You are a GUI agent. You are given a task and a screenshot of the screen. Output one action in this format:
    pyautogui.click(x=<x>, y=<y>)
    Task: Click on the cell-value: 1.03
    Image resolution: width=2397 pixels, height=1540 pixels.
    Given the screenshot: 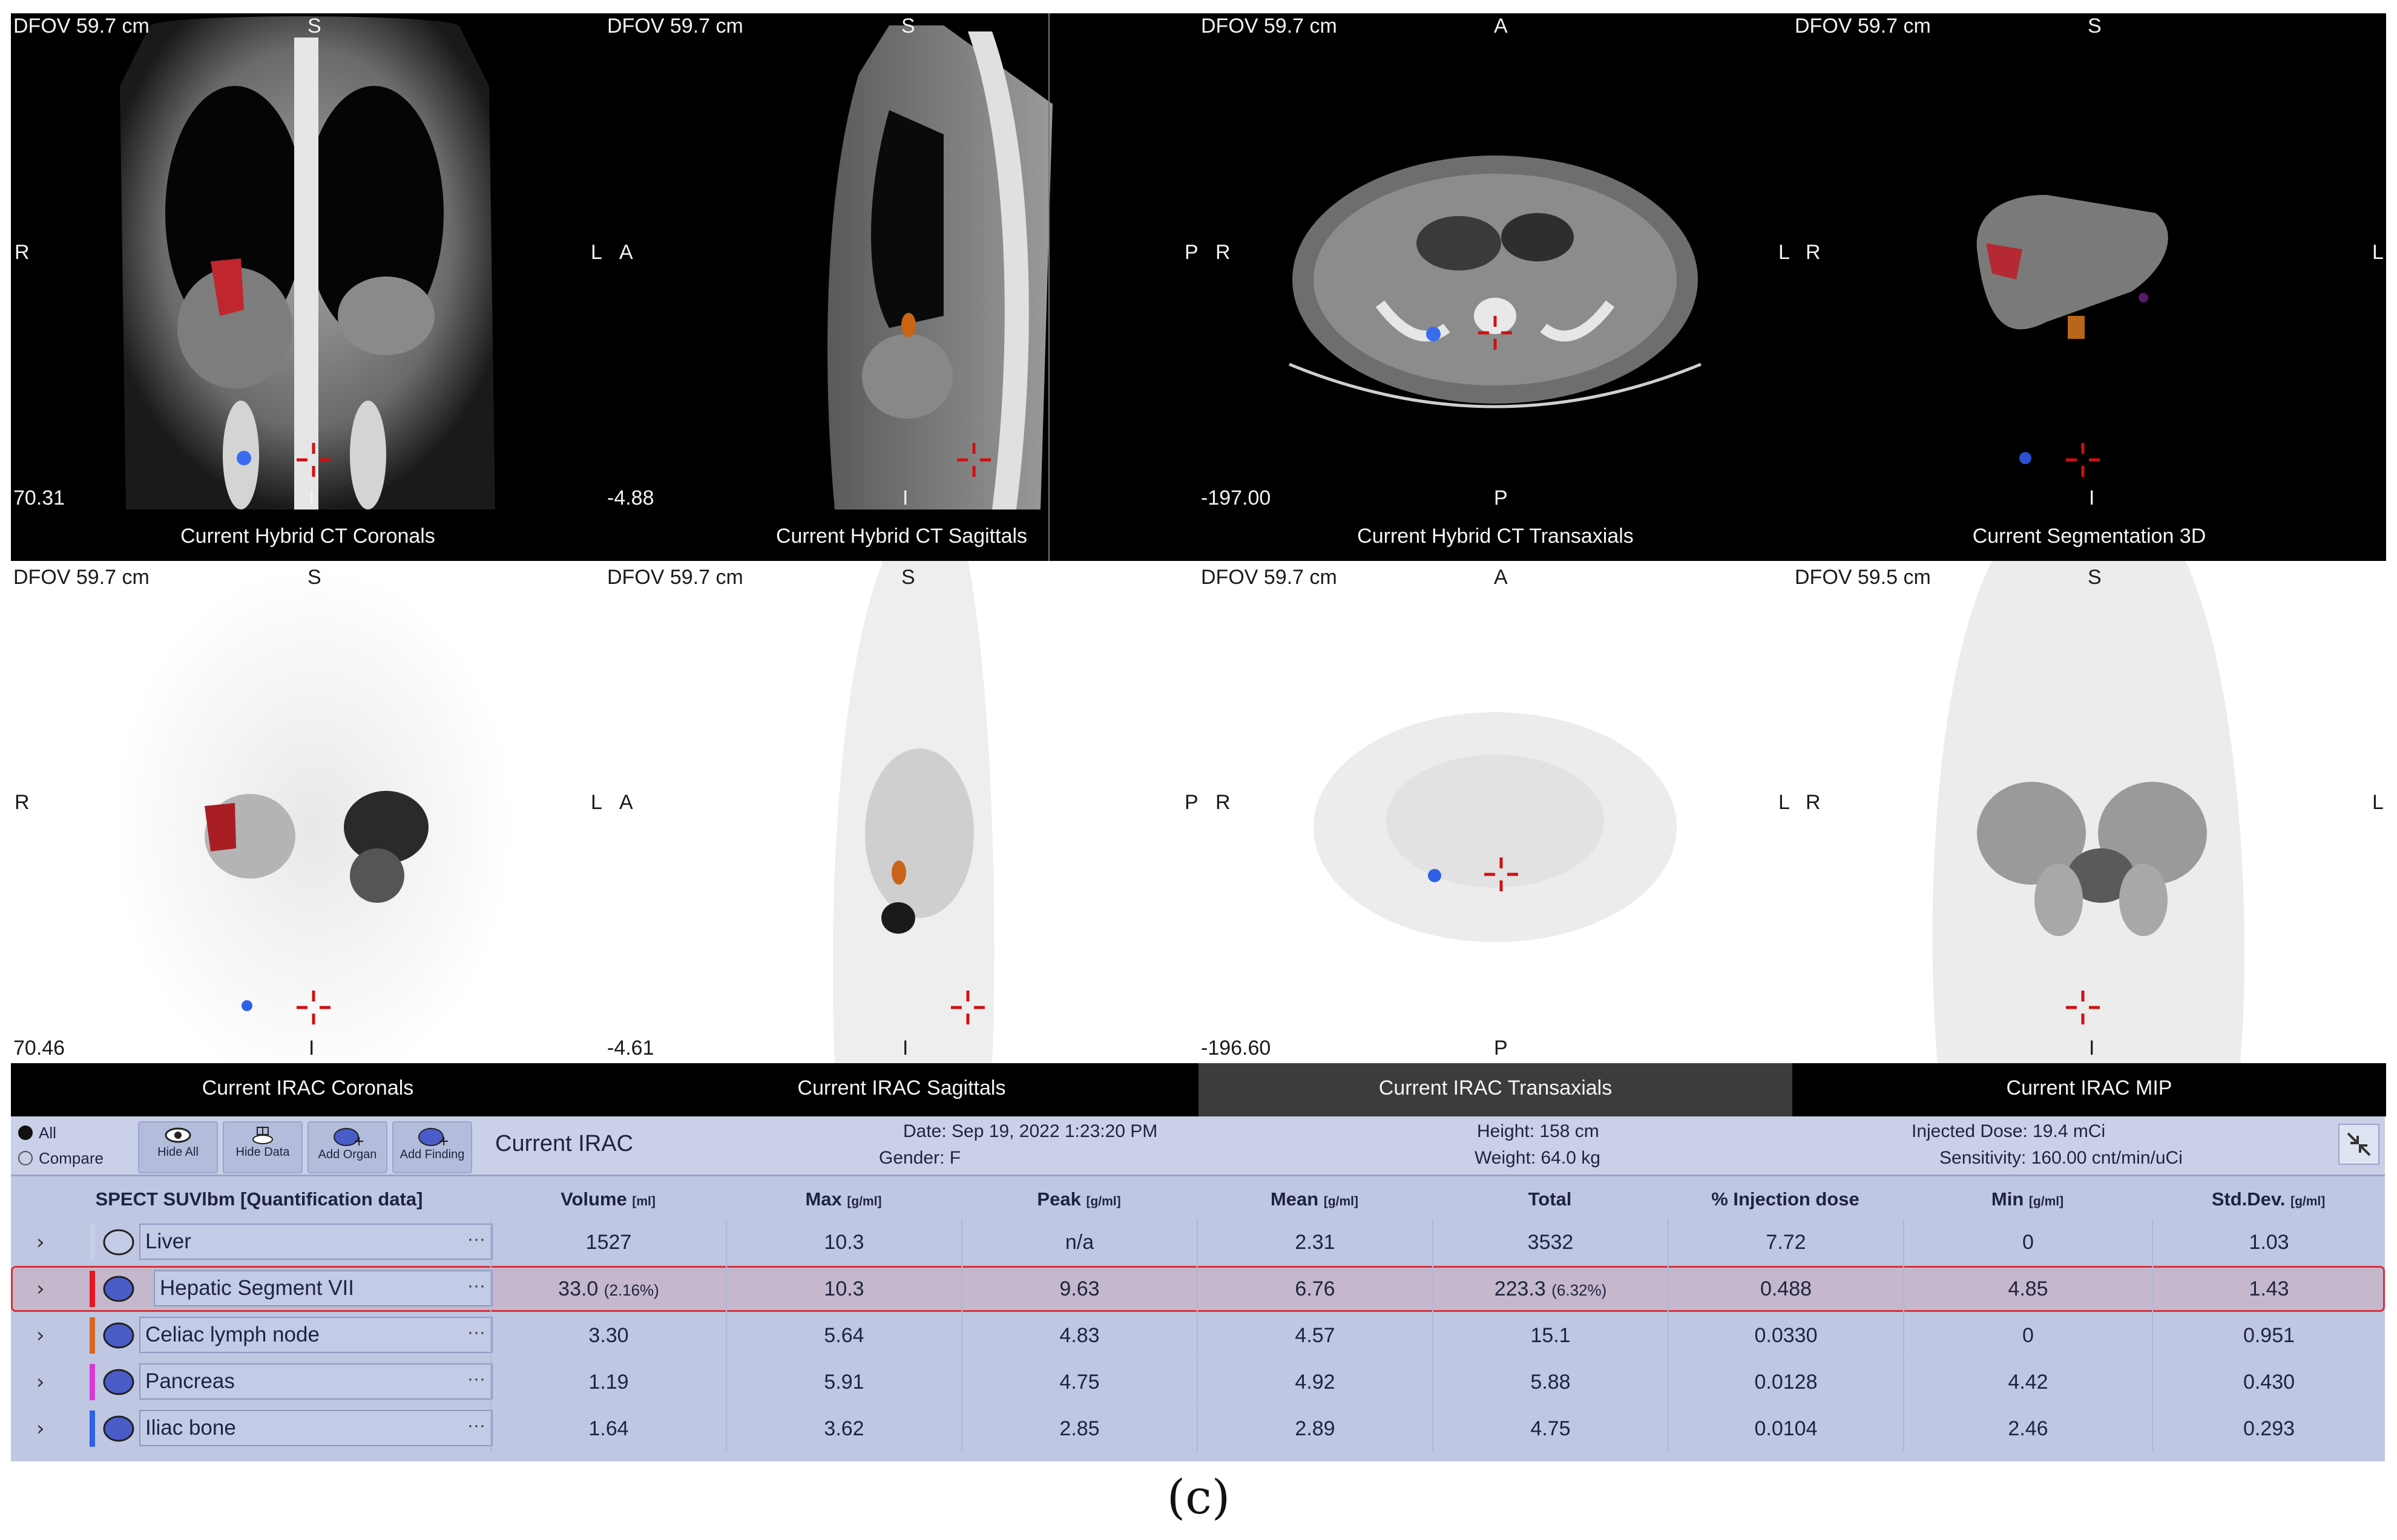 What is the action you would take?
    pyautogui.click(x=2269, y=1243)
    